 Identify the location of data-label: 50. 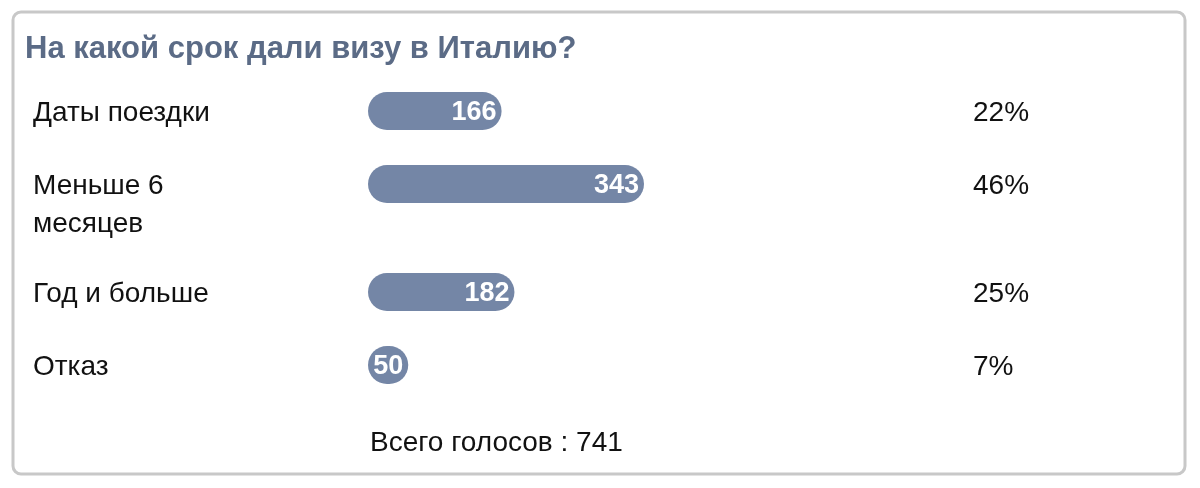
(388, 365).